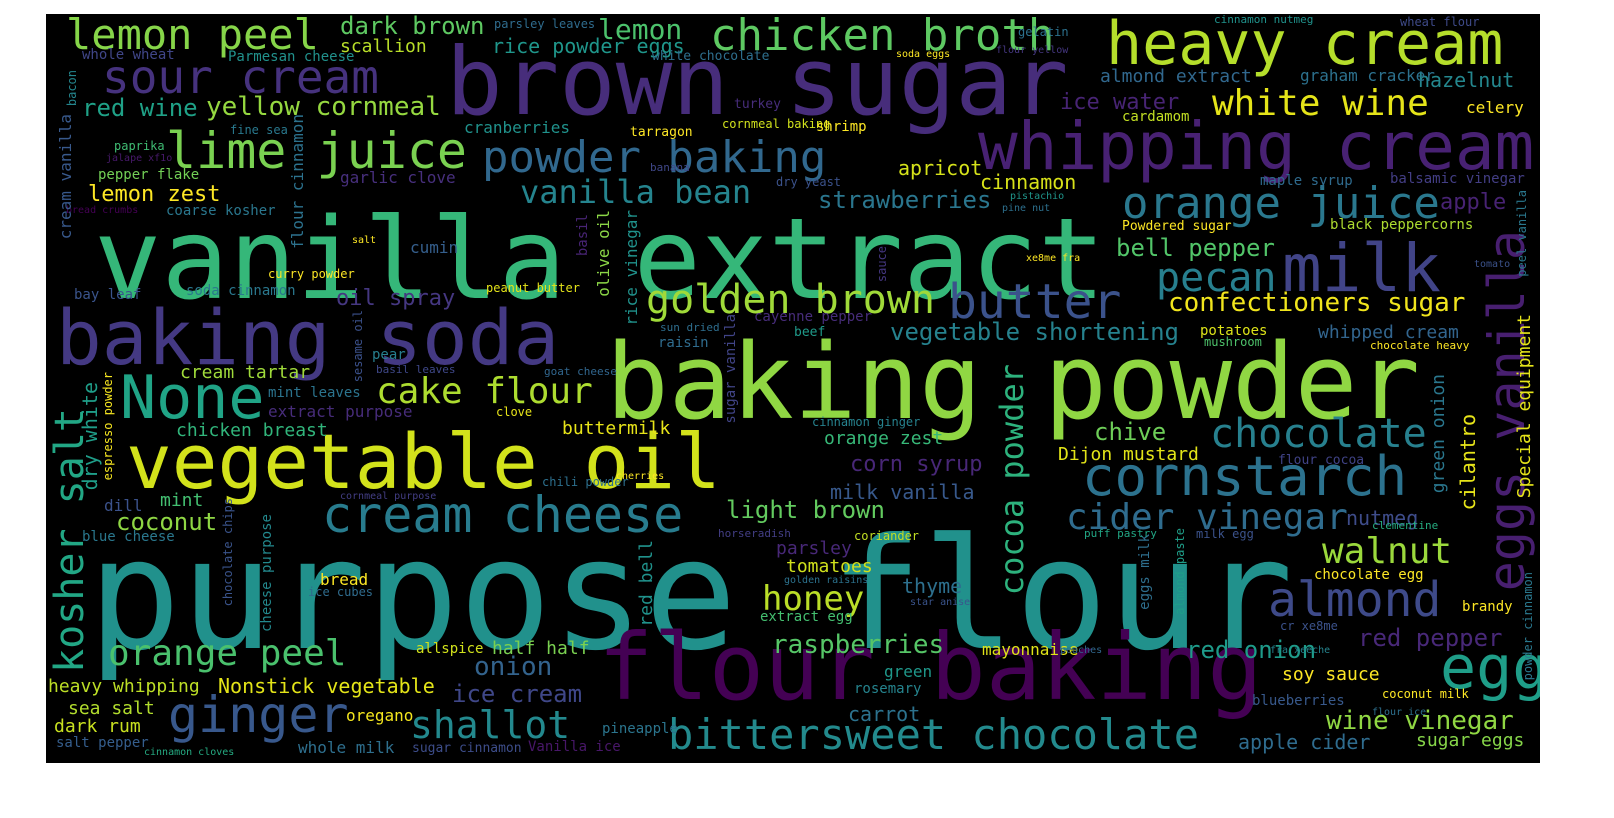 Image resolution: width=1614 pixels, height=818 pixels. What do you see at coordinates (813, 317) in the screenshot?
I see `word: cayenne pepper` at bounding box center [813, 317].